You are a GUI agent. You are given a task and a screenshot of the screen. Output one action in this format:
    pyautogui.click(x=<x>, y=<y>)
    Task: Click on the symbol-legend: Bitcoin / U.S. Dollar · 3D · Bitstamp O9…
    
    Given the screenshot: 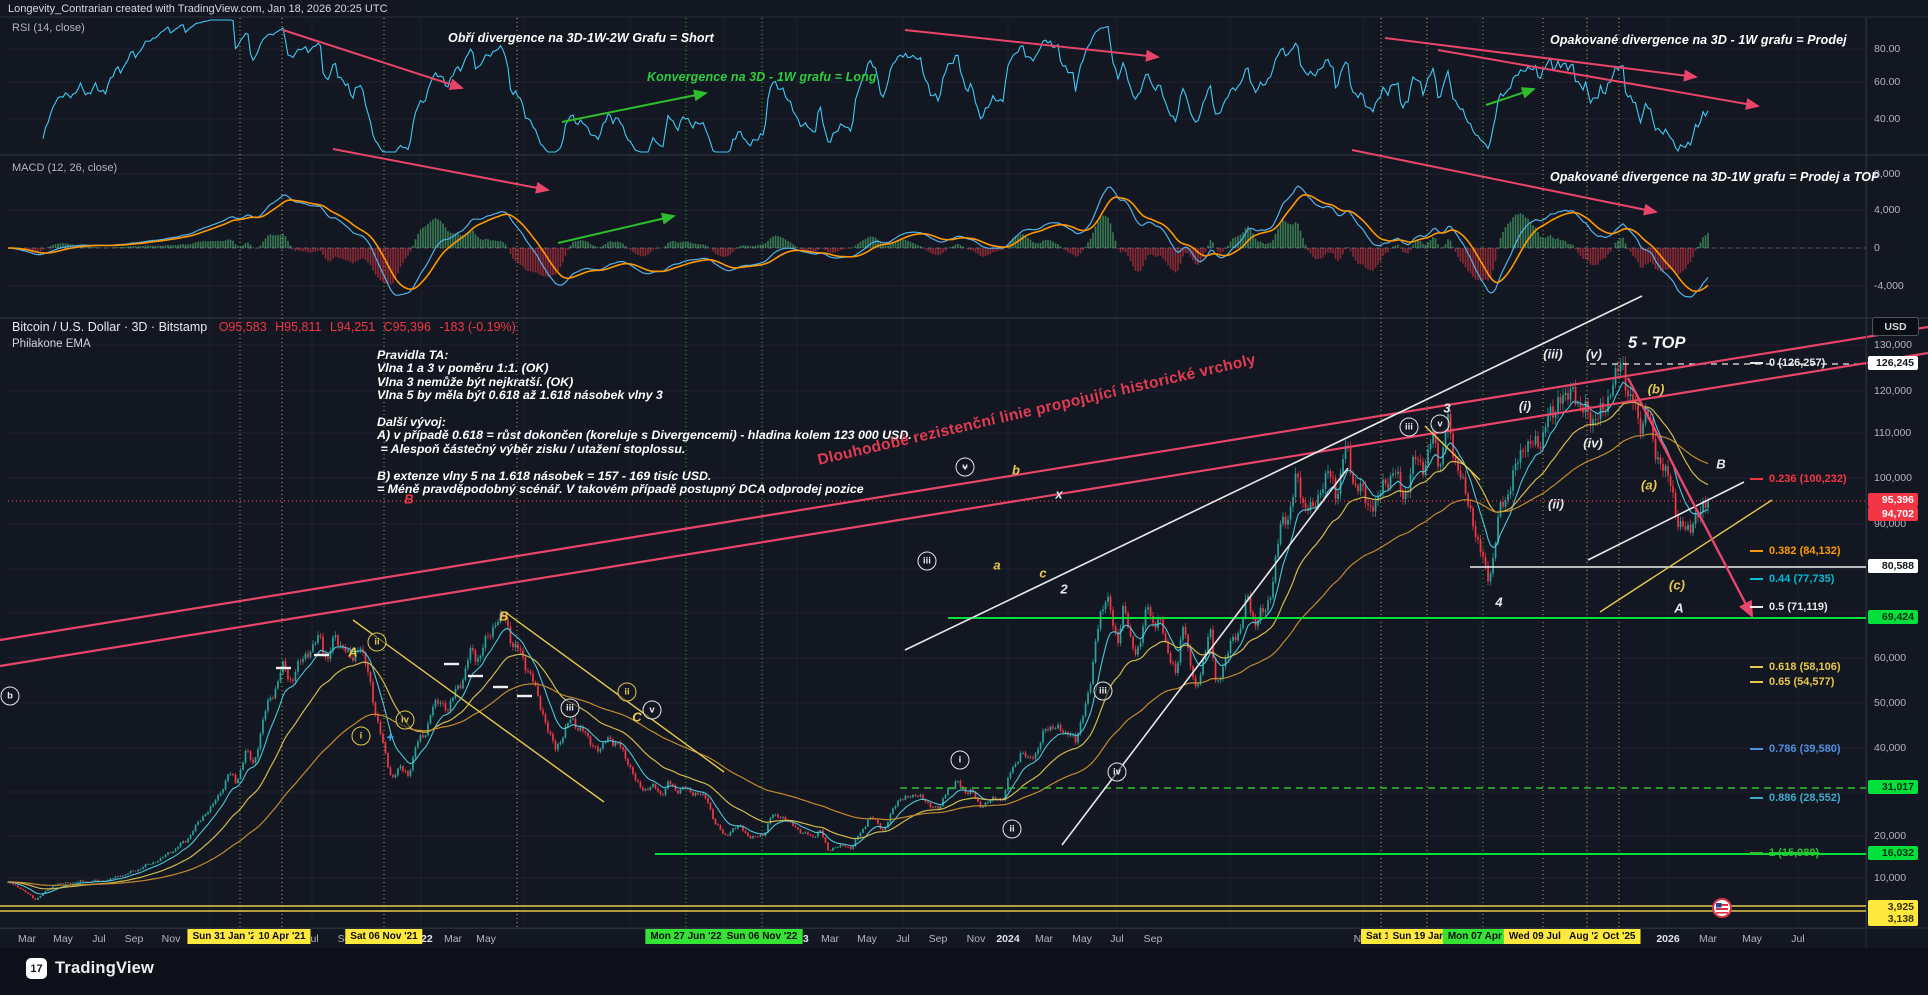 What is the action you would take?
    pyautogui.click(x=264, y=327)
    